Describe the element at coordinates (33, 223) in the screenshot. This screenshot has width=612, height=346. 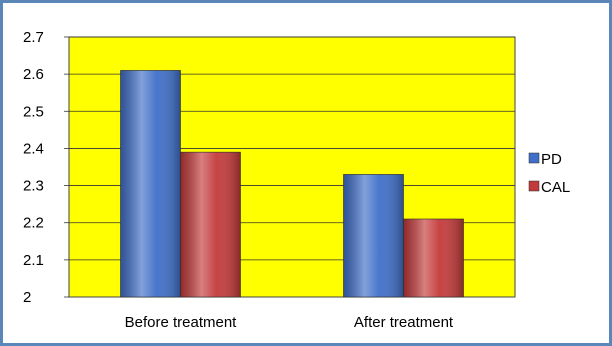
I see `y-tick-label: 2.2` at that location.